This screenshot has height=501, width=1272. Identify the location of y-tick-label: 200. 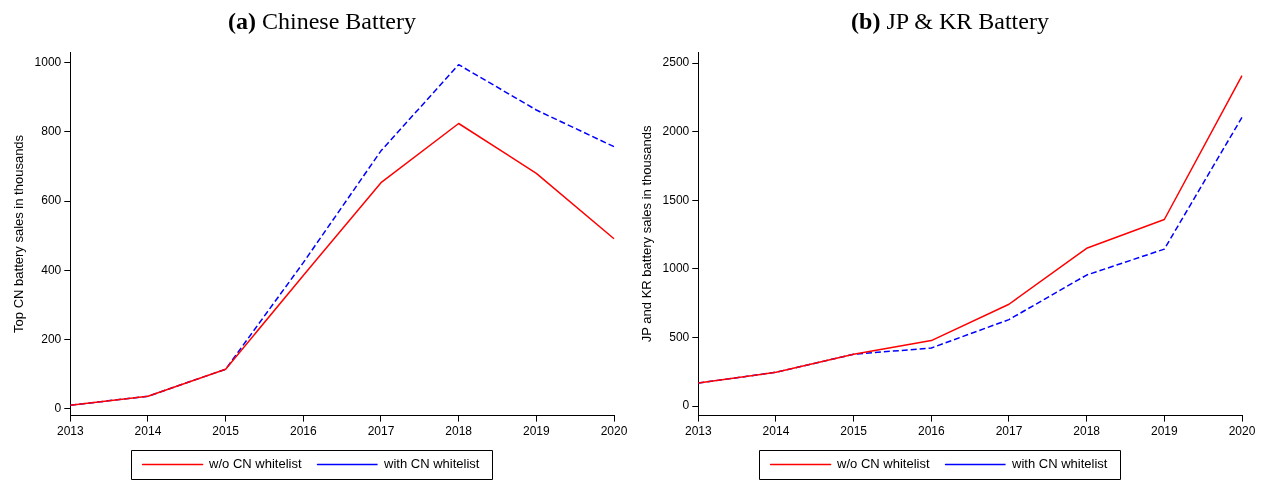
(51, 338).